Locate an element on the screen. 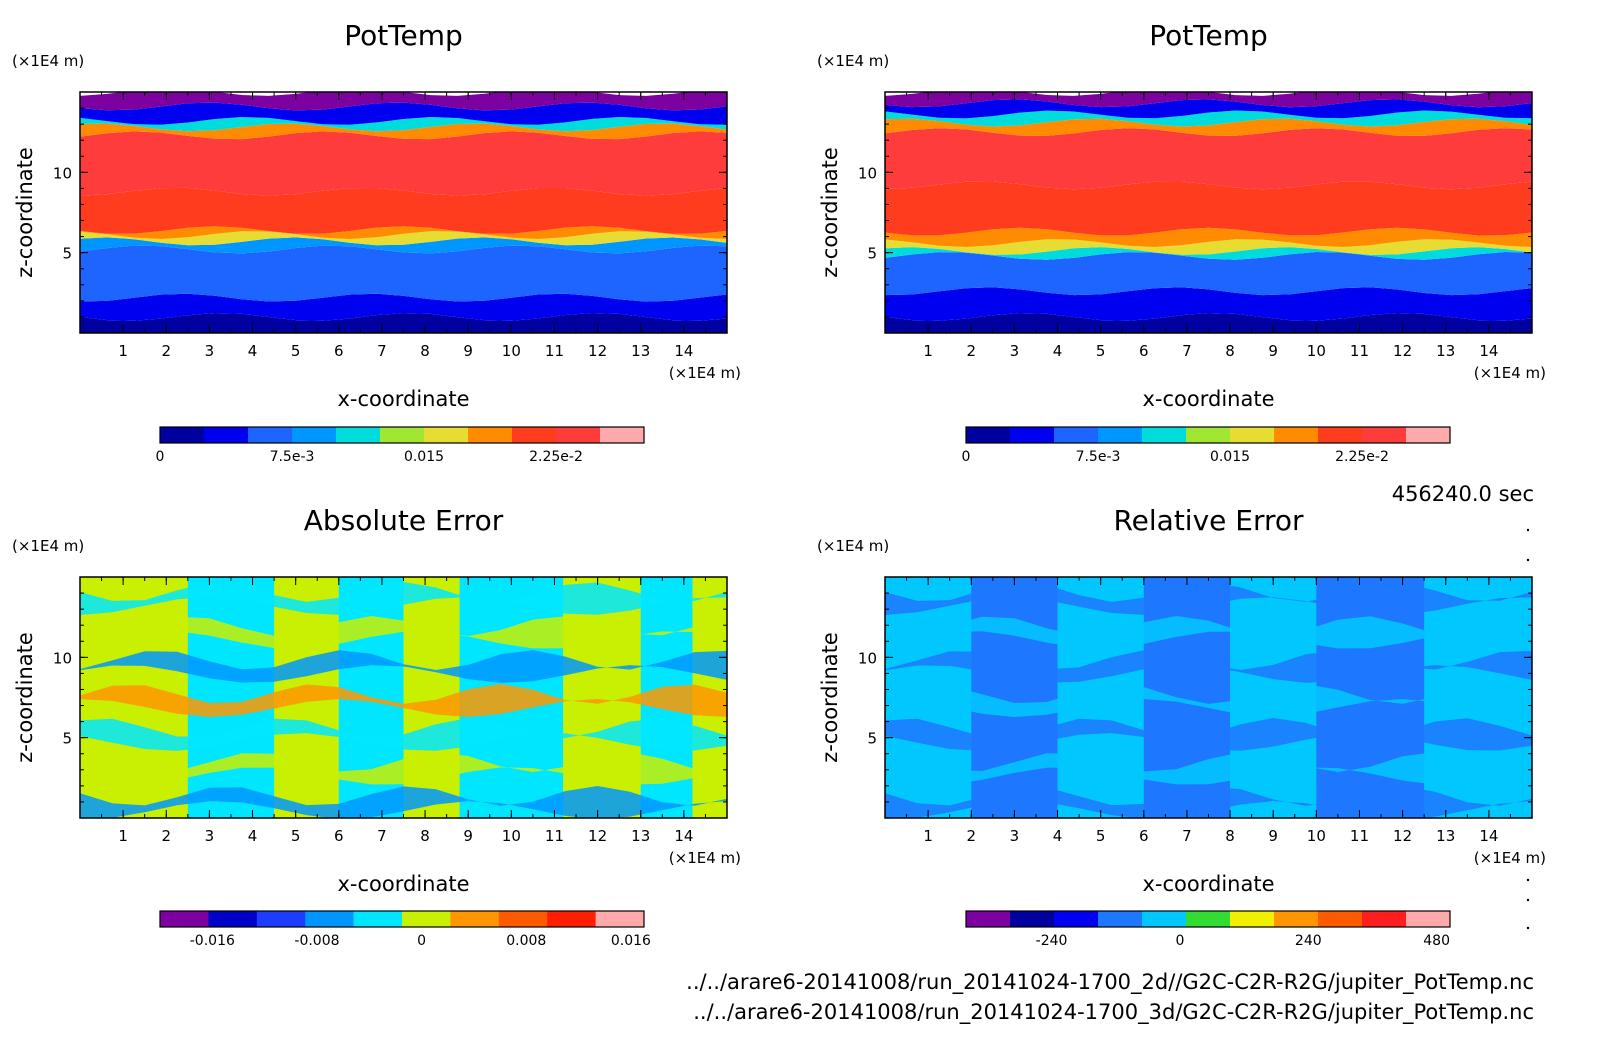  panel-title: PotTemp is located at coordinates (403, 35).